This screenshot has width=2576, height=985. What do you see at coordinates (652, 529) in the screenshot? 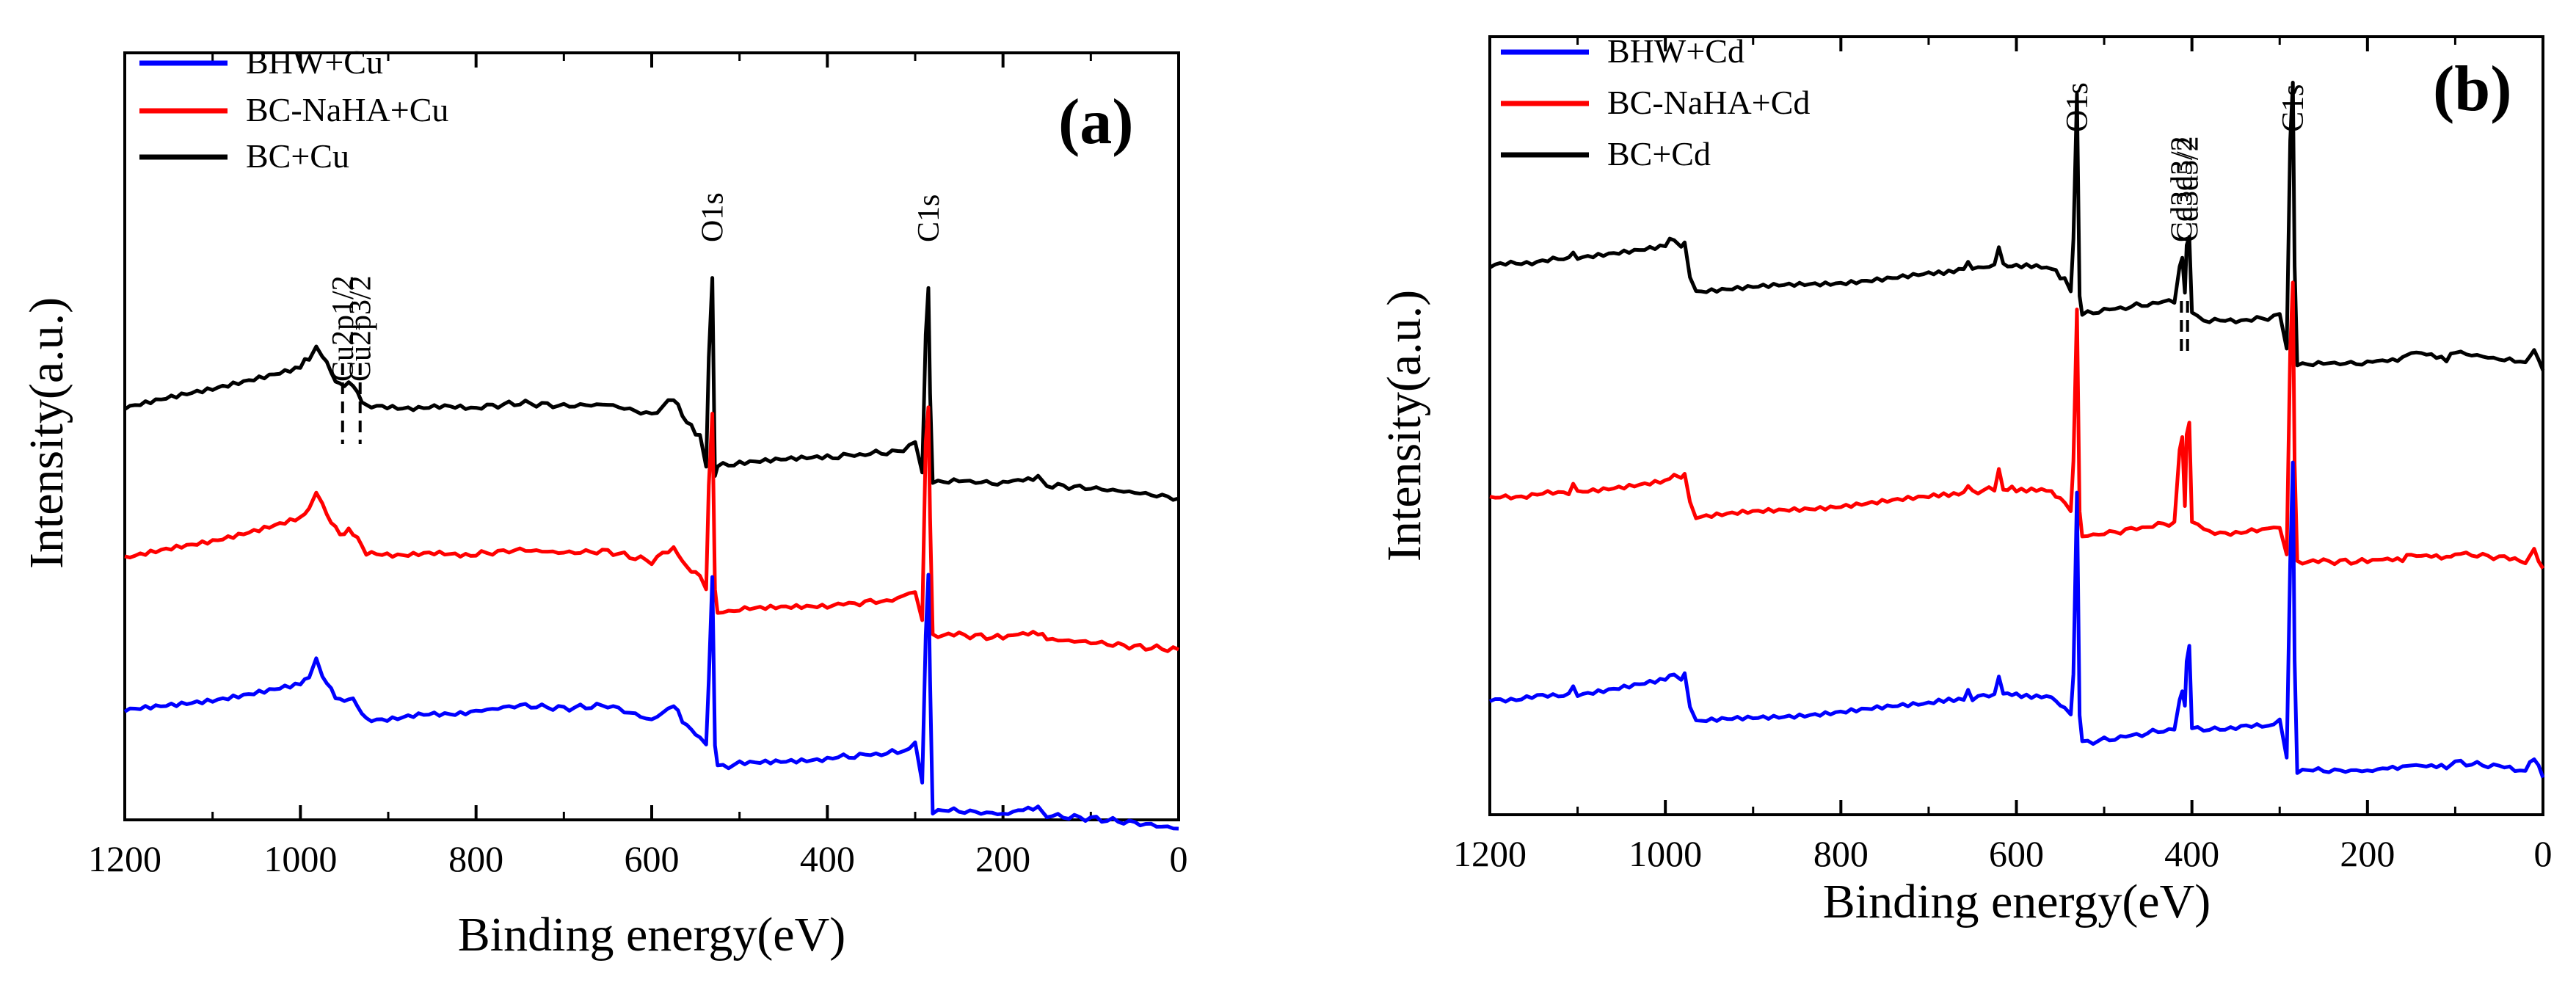
I see `series-line-bc-naha-cu` at bounding box center [652, 529].